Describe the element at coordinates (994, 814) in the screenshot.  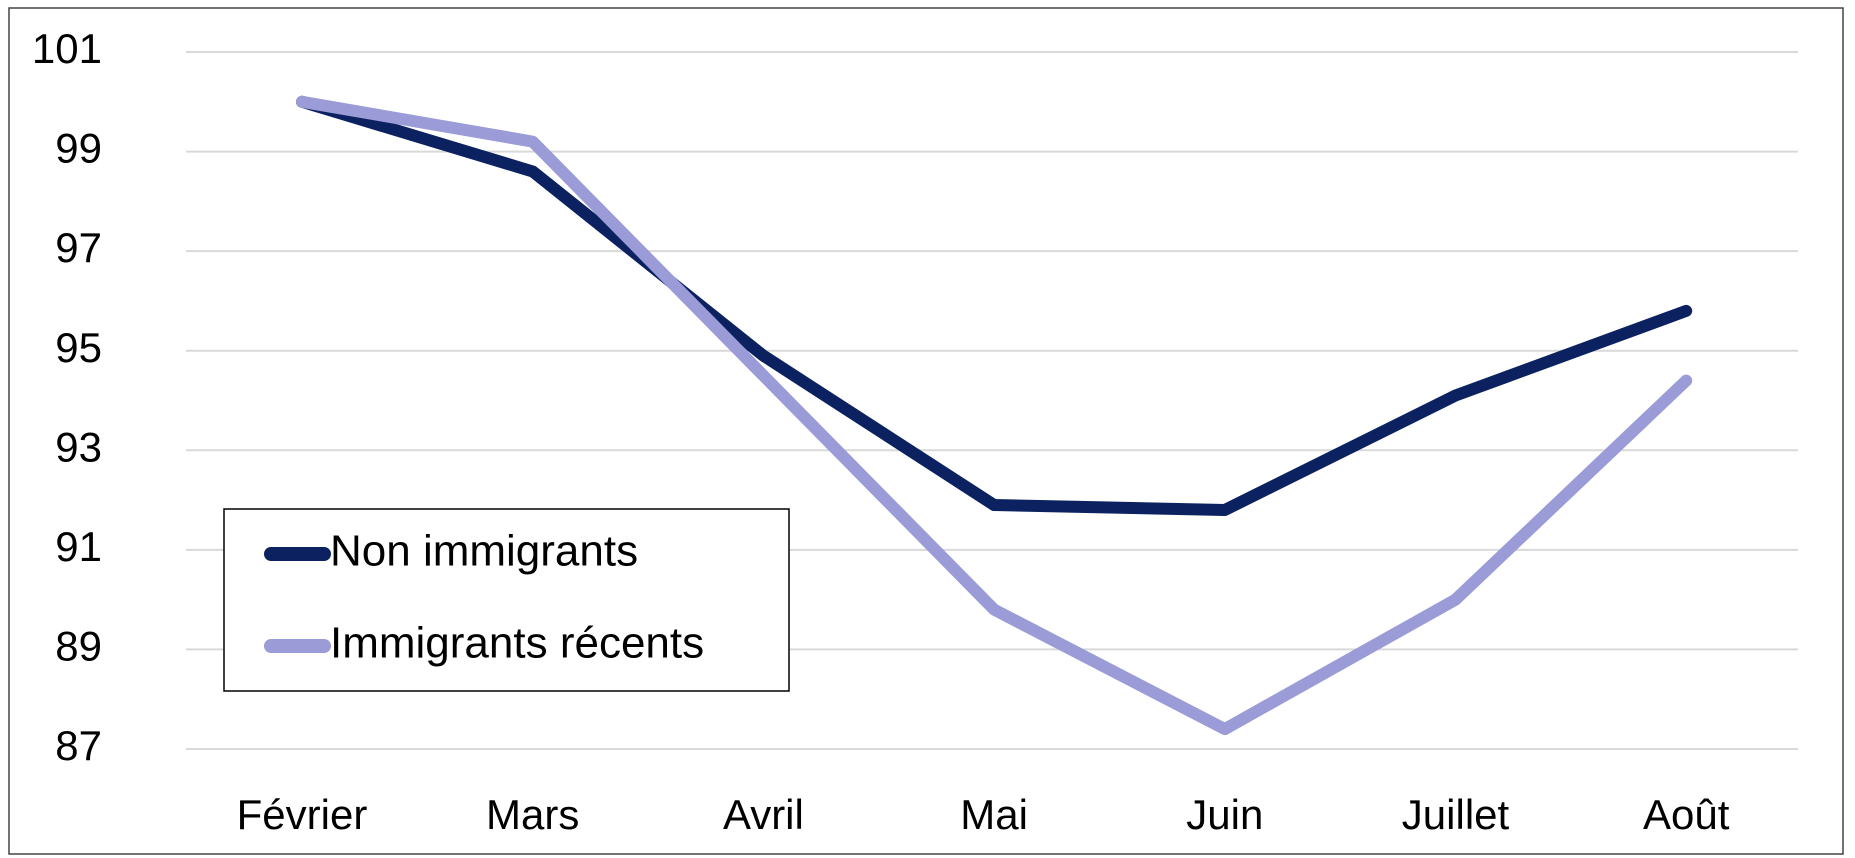
I see `x-tick-label: Mai` at that location.